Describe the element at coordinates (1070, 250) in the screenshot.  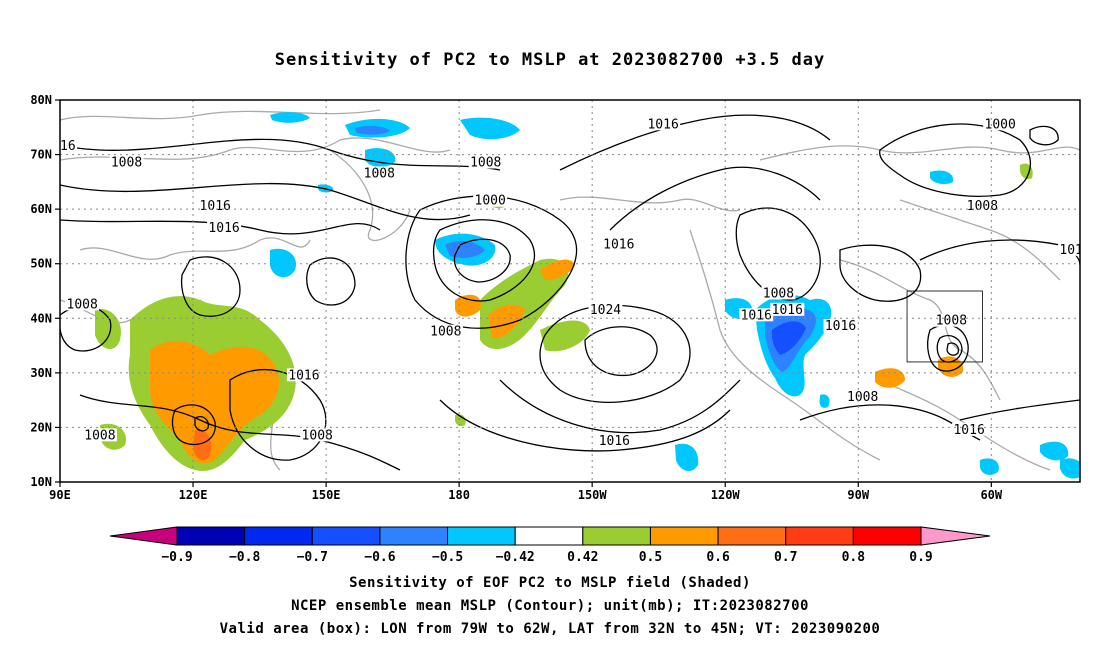
I see `contour-label: 101` at that location.